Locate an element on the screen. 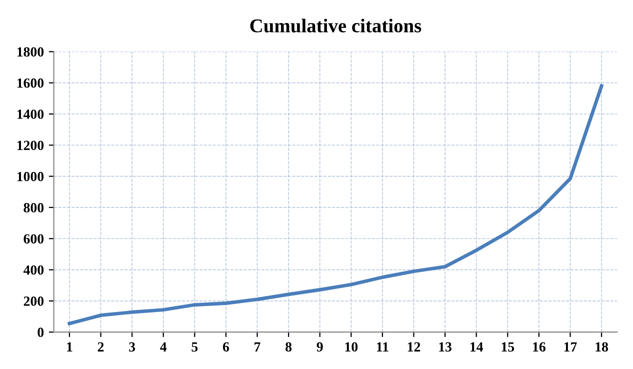 This screenshot has height=369, width=633. chart-title: Cumulative citations is located at coordinates (336, 25).